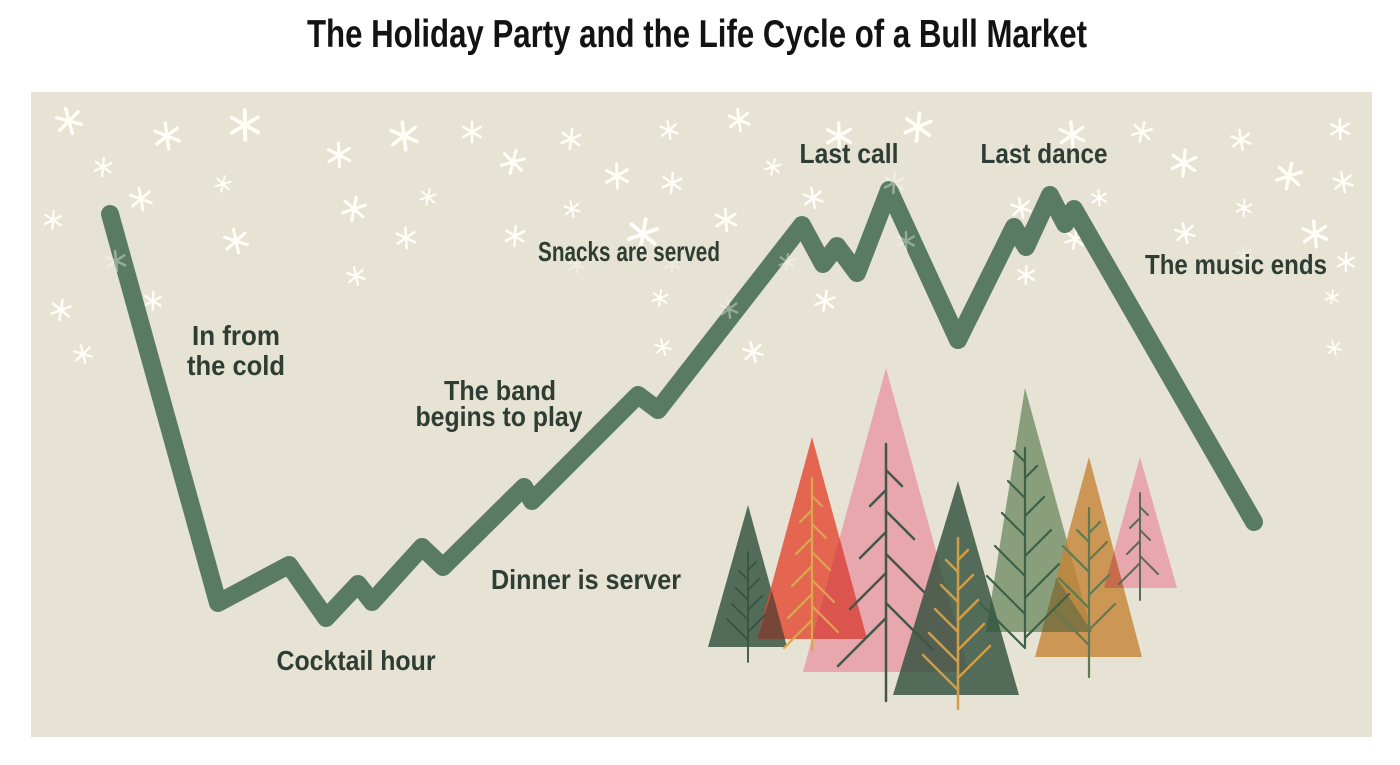 The image size is (1400, 765). Describe the element at coordinates (1236, 264) in the screenshot. I see `svg-text: The music ends` at that location.